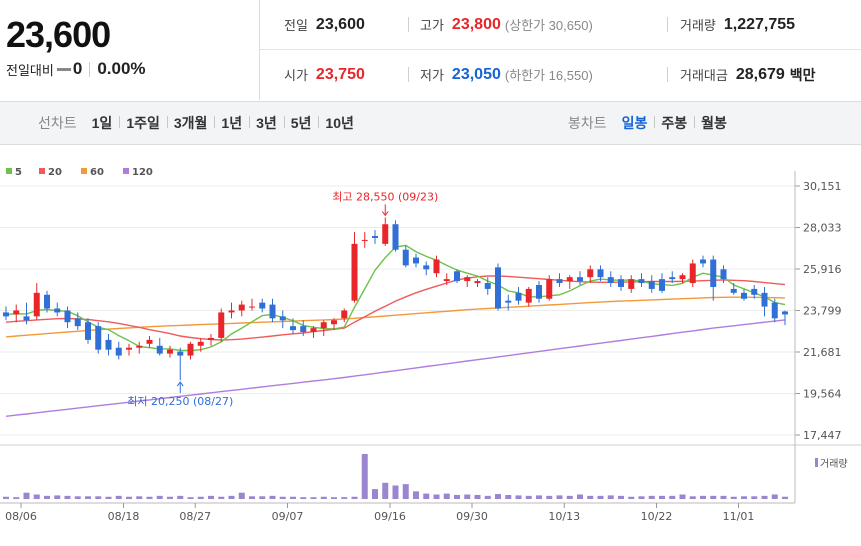  What do you see at coordinates (57, 123) in the screenshot?
I see `line-chart-label: 선차트` at bounding box center [57, 123].